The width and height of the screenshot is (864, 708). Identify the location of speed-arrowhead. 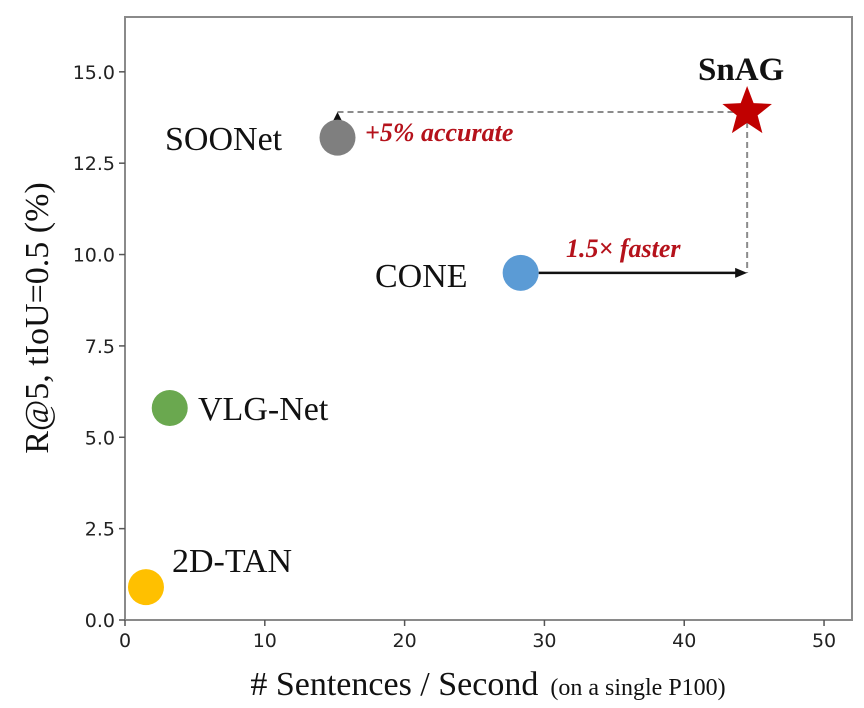
(741, 272).